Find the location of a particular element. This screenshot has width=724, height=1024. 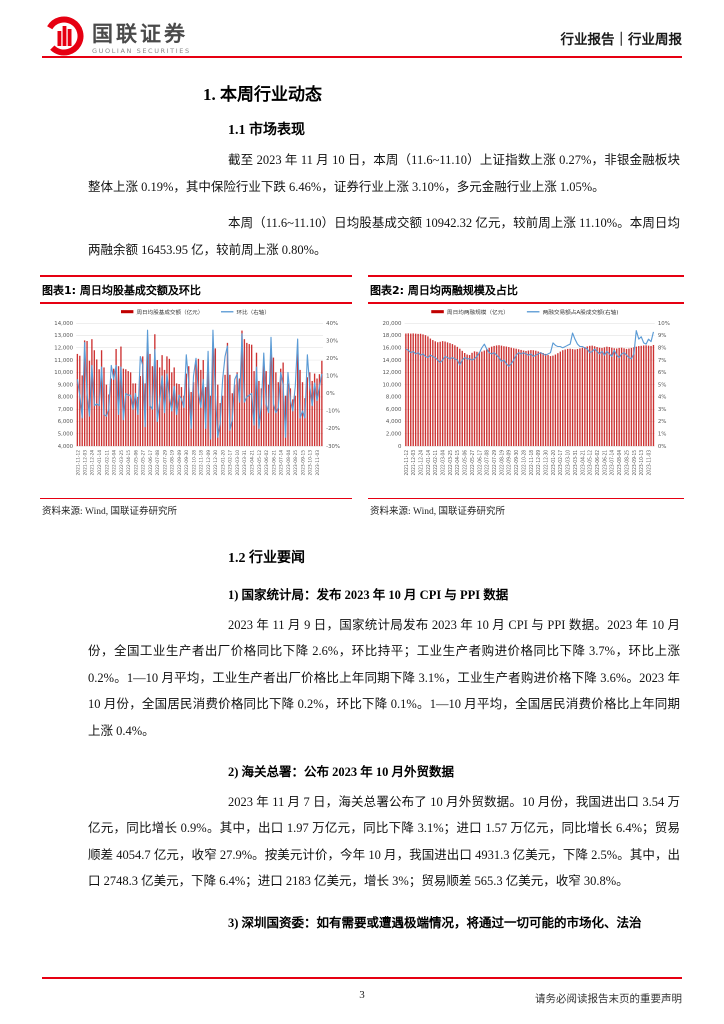

svg-text: 周日均两融规模（亿元） is located at coordinates (478, 312).